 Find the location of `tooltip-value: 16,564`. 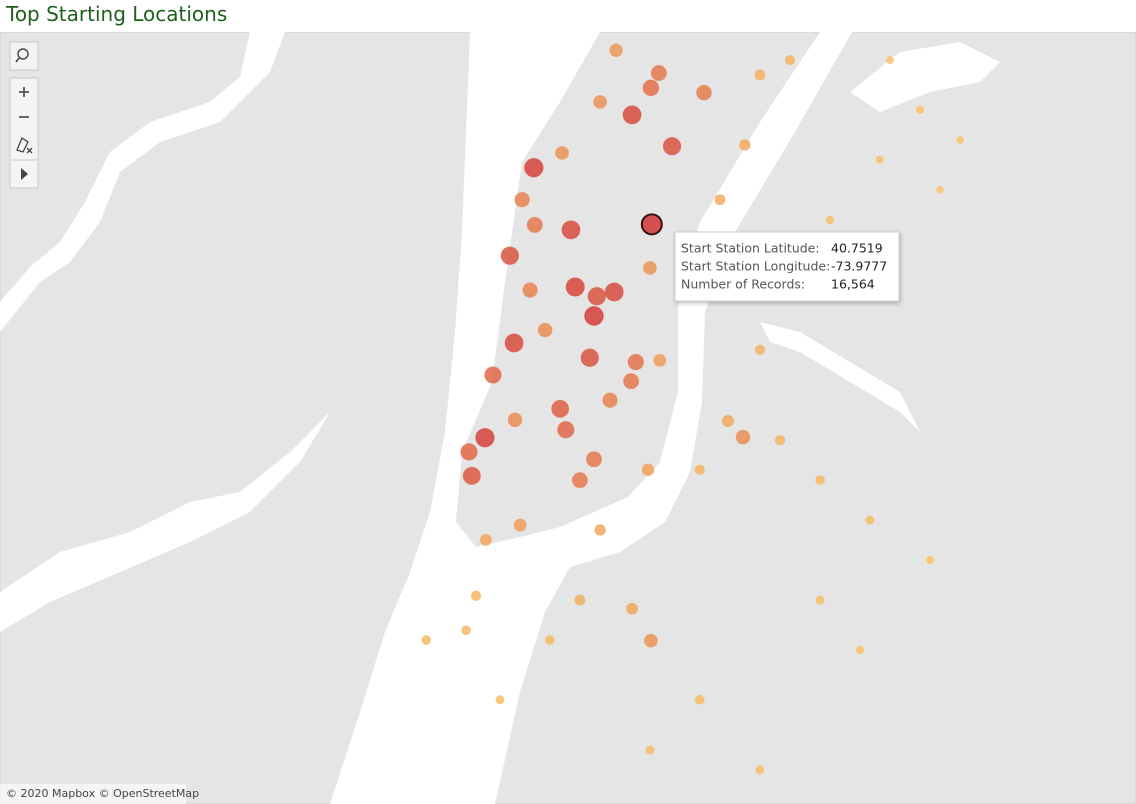

tooltip-value: 16,564 is located at coordinates (853, 284).